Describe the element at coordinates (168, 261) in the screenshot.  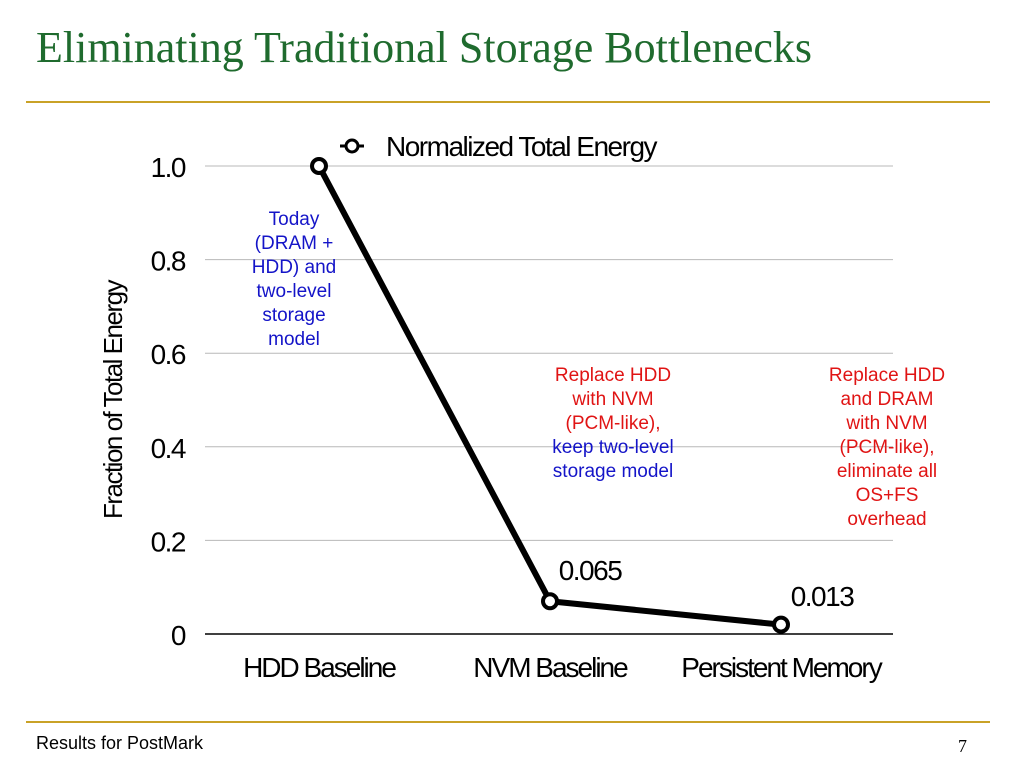
I see `y-tick-label: 0.8` at that location.